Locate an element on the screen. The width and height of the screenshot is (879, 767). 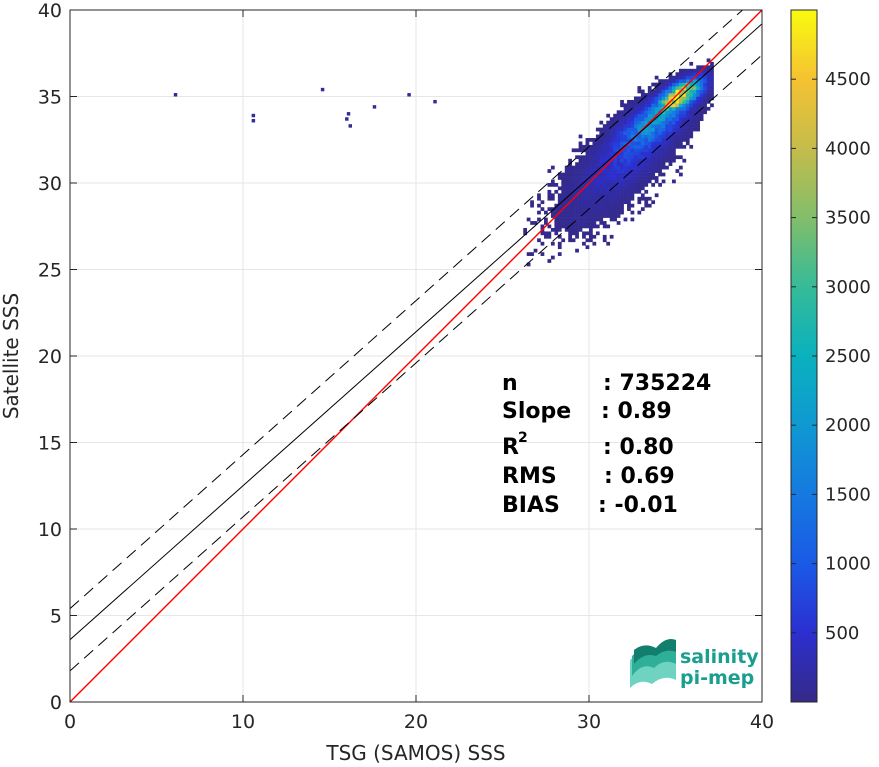
wave-logo-icon is located at coordinates (653, 663).